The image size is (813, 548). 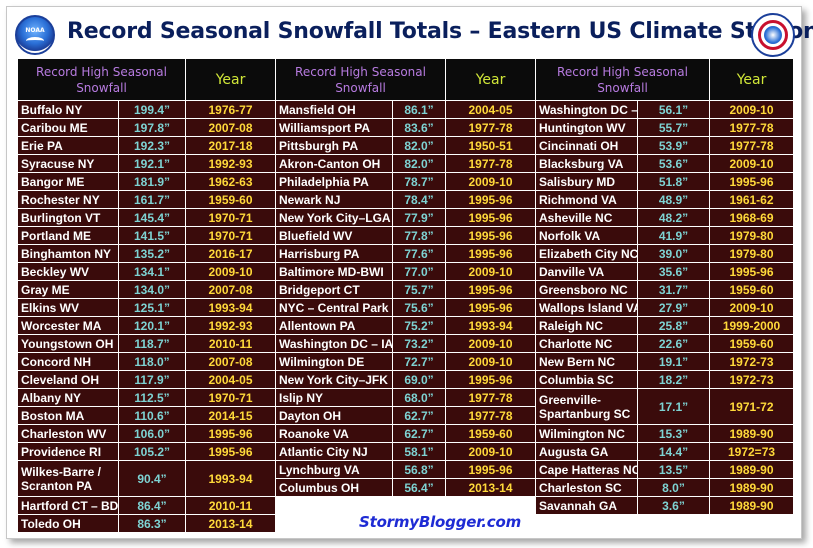 I want to click on station-name: Beckley WV, so click(x=68, y=271).